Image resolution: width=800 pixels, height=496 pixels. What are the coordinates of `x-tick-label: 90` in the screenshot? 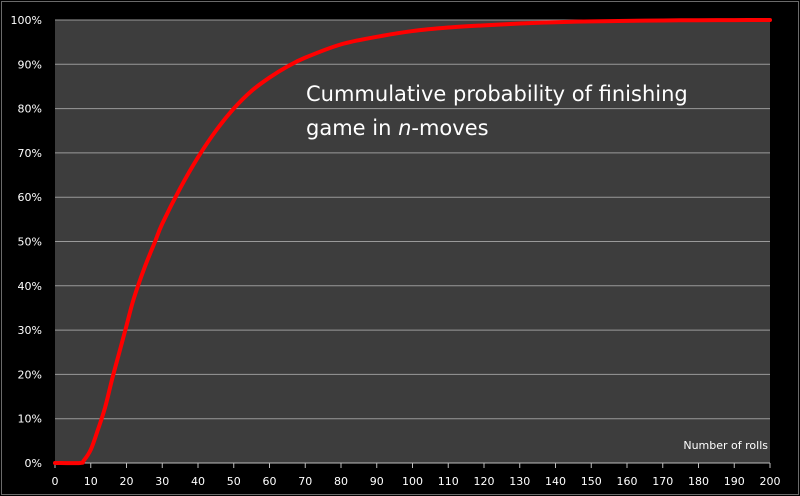 It's located at (377, 481).